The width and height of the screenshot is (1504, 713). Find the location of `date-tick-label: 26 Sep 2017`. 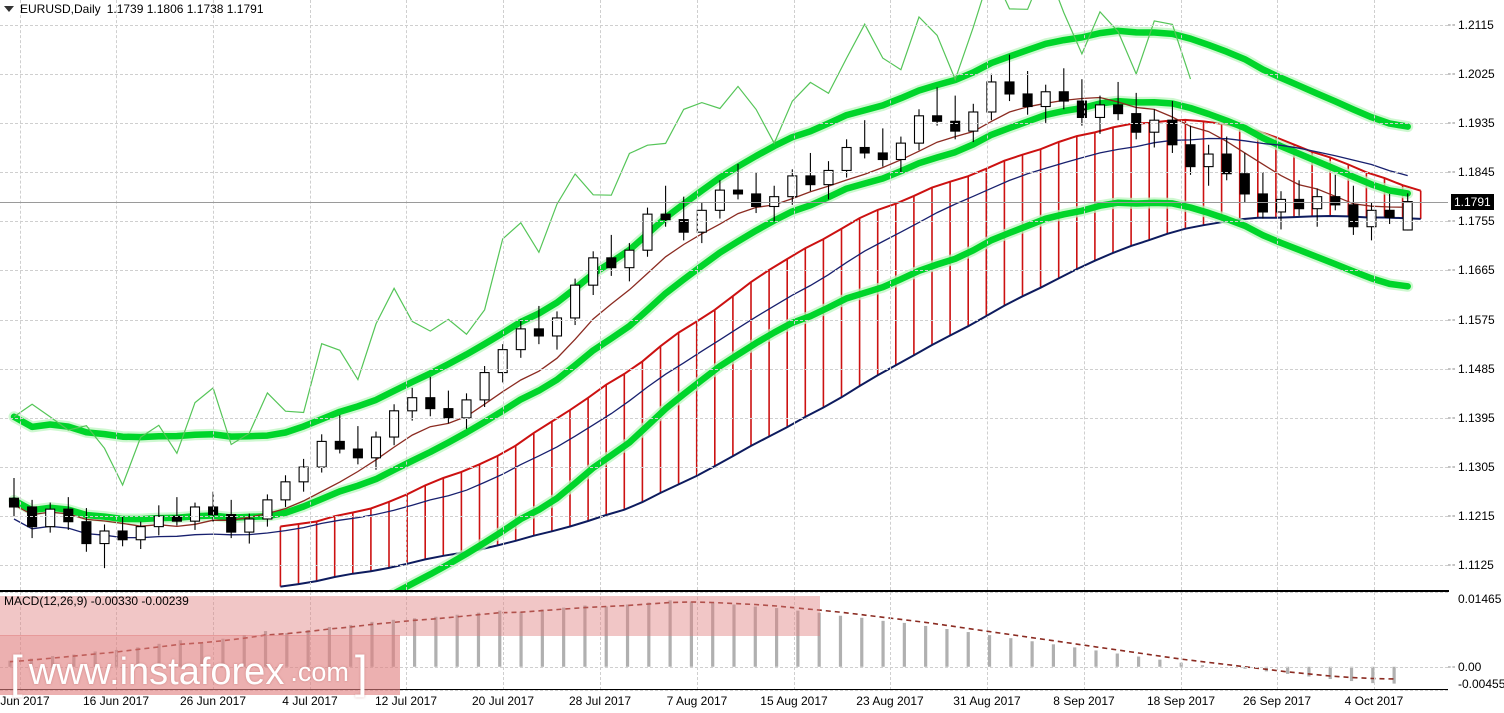

date-tick-label: 26 Sep 2017 is located at coordinates (1277, 701).